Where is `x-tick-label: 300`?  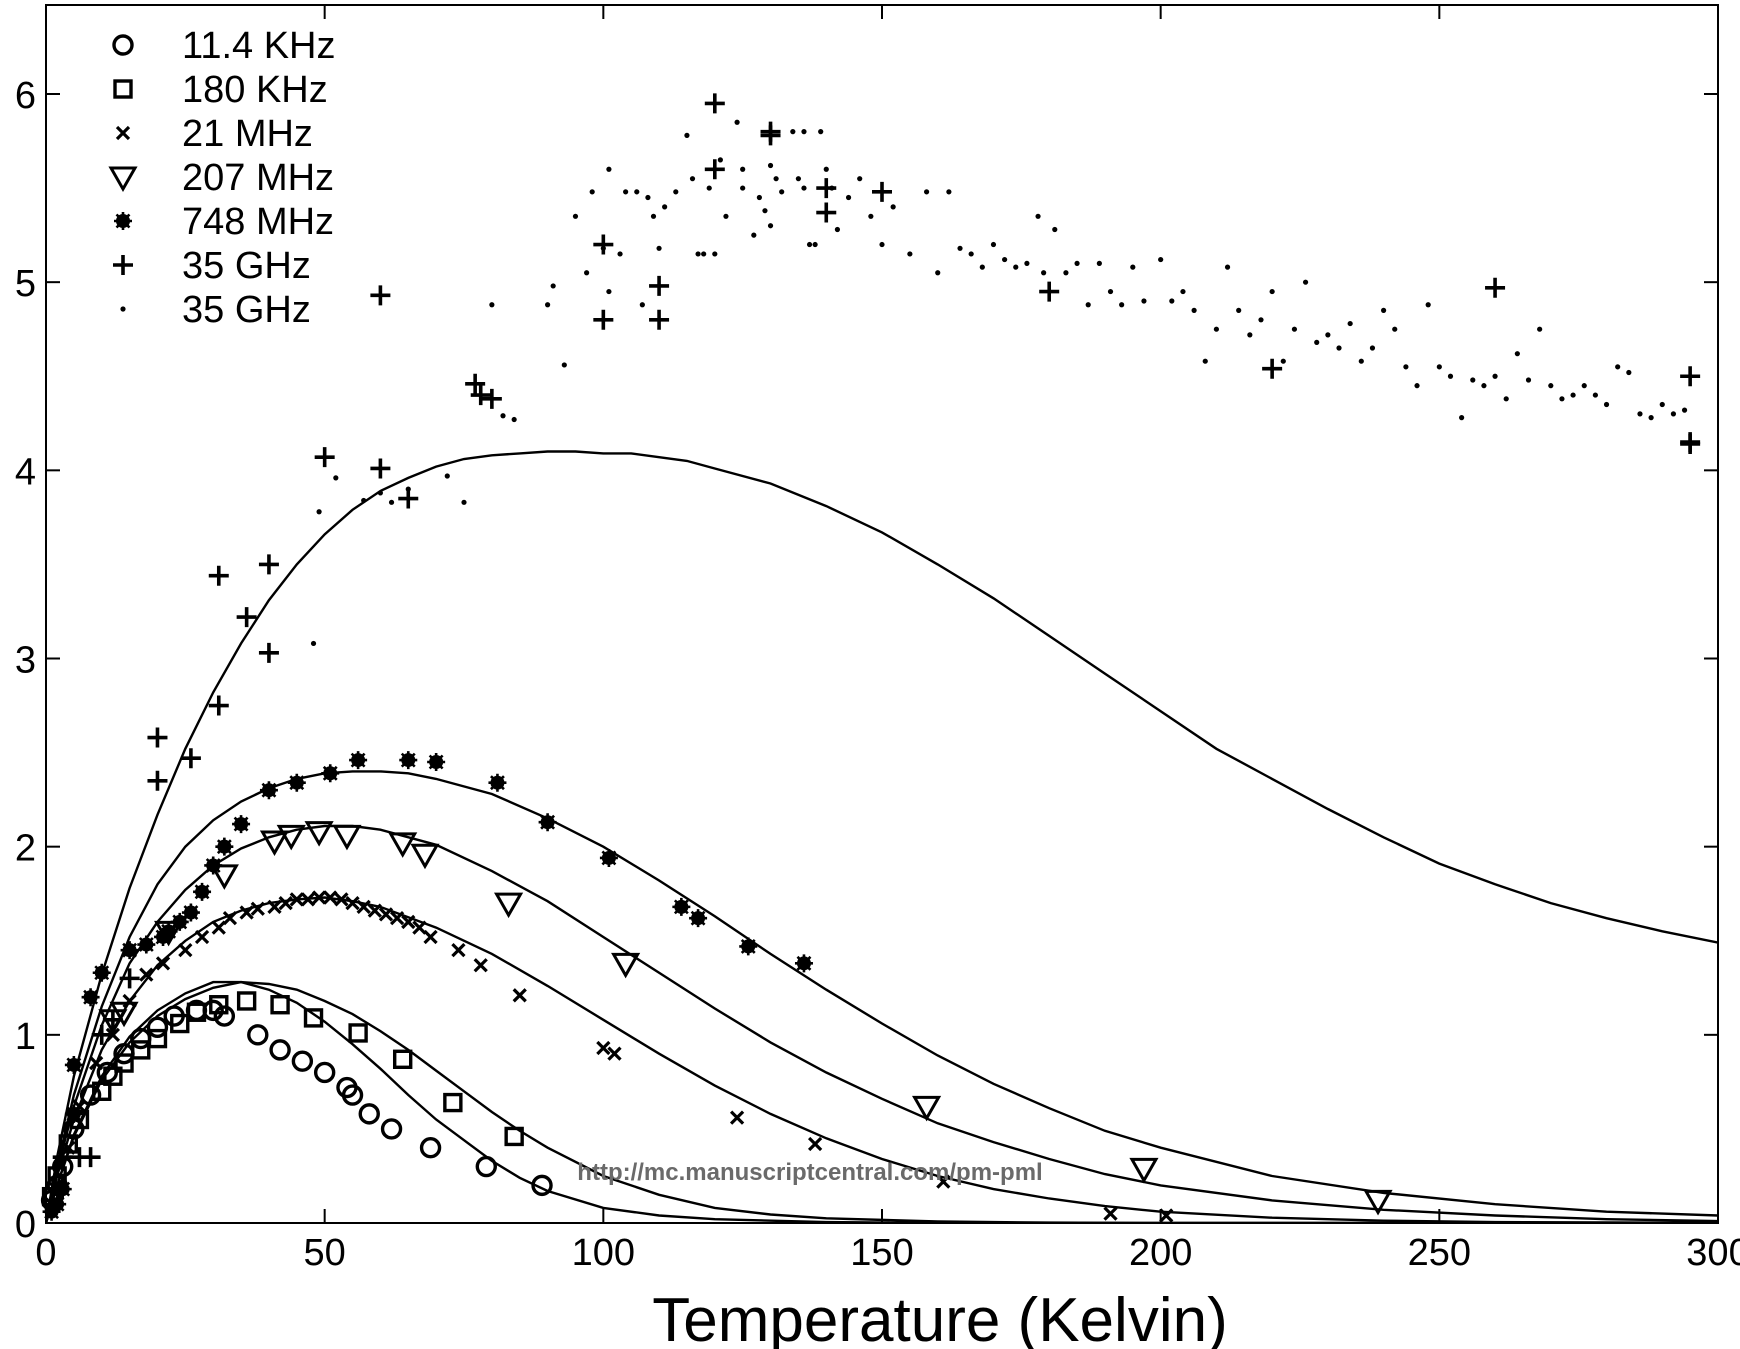
x-tick-label: 300 is located at coordinates (1713, 1253).